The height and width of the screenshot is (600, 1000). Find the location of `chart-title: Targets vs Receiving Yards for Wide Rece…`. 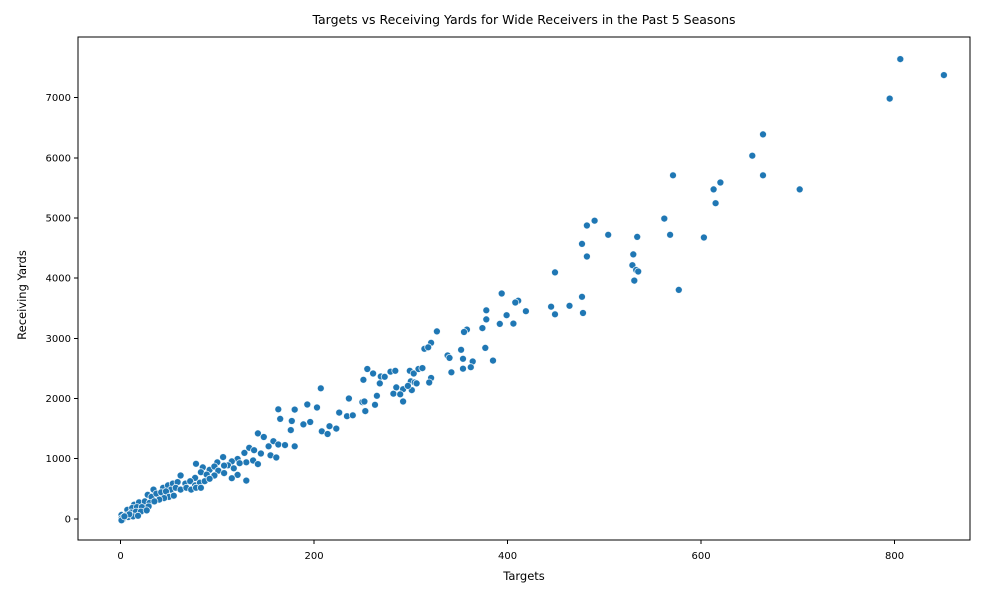

chart-title: Targets vs Receiving Yards for Wide Rece… is located at coordinates (524, 19).